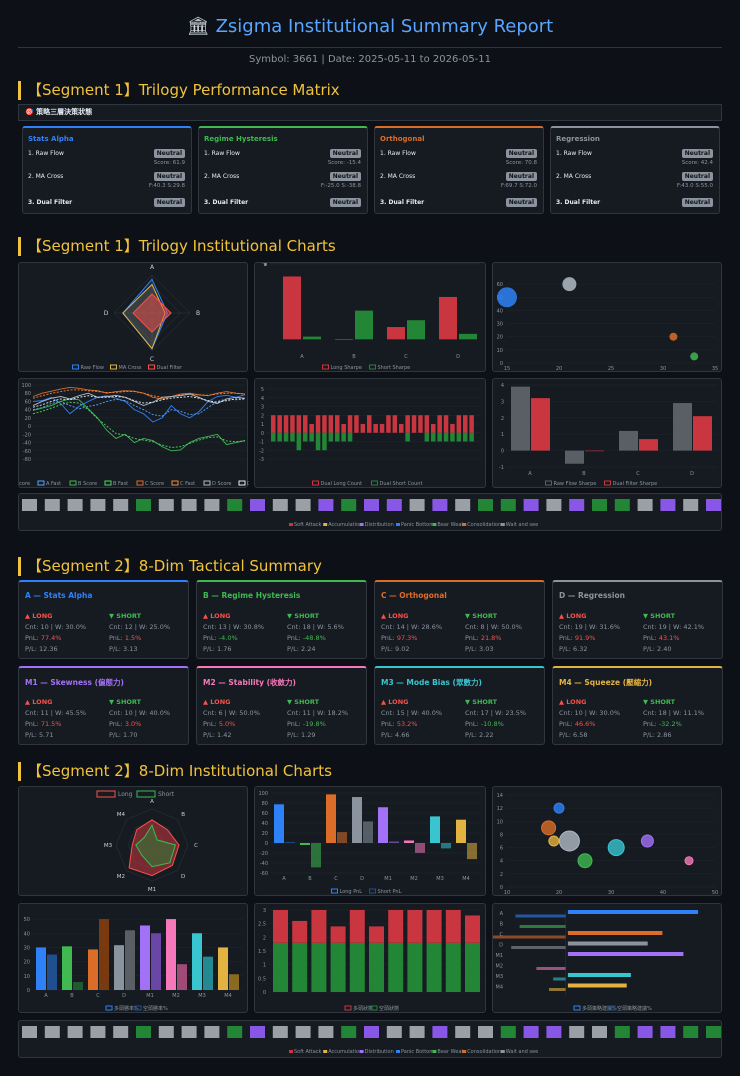  Describe the element at coordinates (663, 369) in the screenshot. I see `x-tick: 30` at that location.